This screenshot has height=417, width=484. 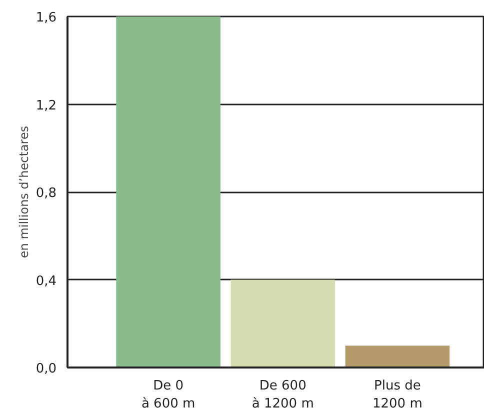 What do you see at coordinates (168, 395) in the screenshot?
I see `x-tick-label: De 0 à 600 m` at bounding box center [168, 395].